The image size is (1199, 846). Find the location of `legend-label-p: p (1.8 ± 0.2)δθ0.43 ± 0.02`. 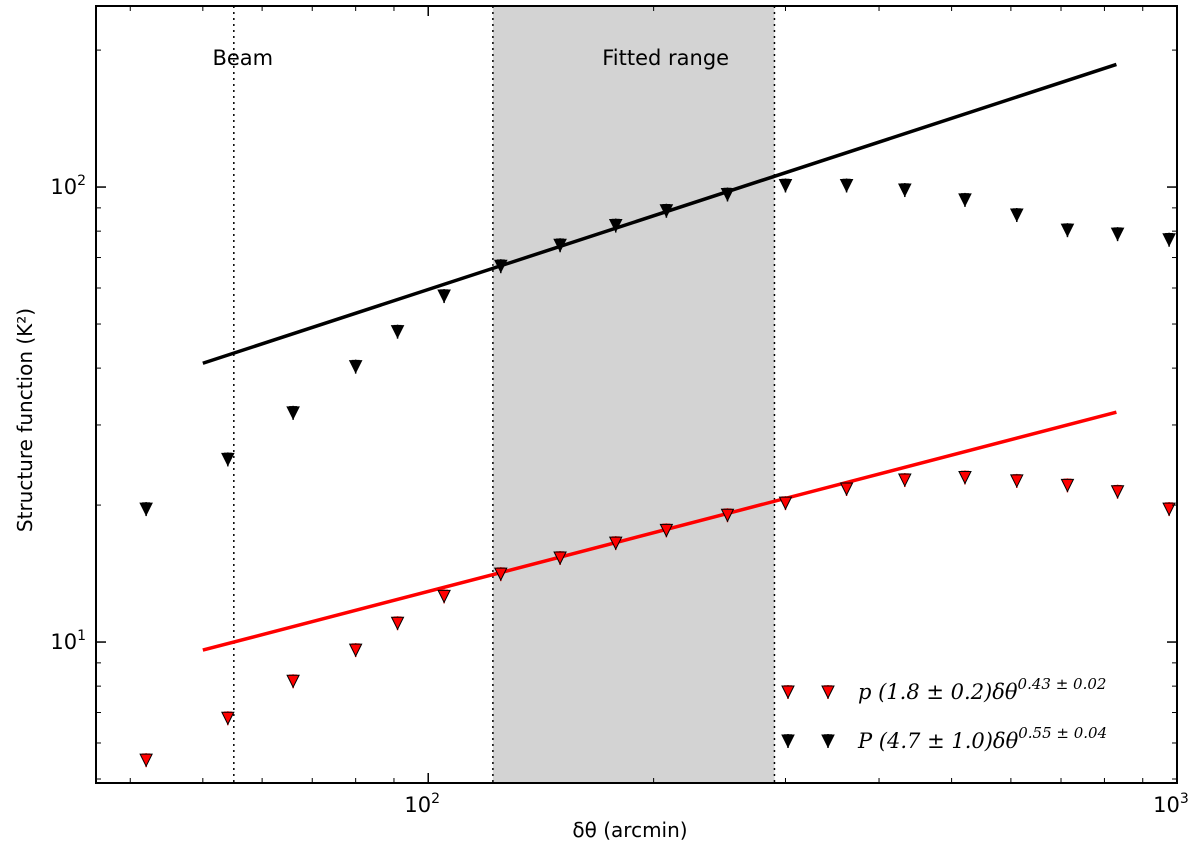

legend-label-p: p (1.8 ± 0.2)δθ0.43 ± 0.02 is located at coordinates (982, 689).